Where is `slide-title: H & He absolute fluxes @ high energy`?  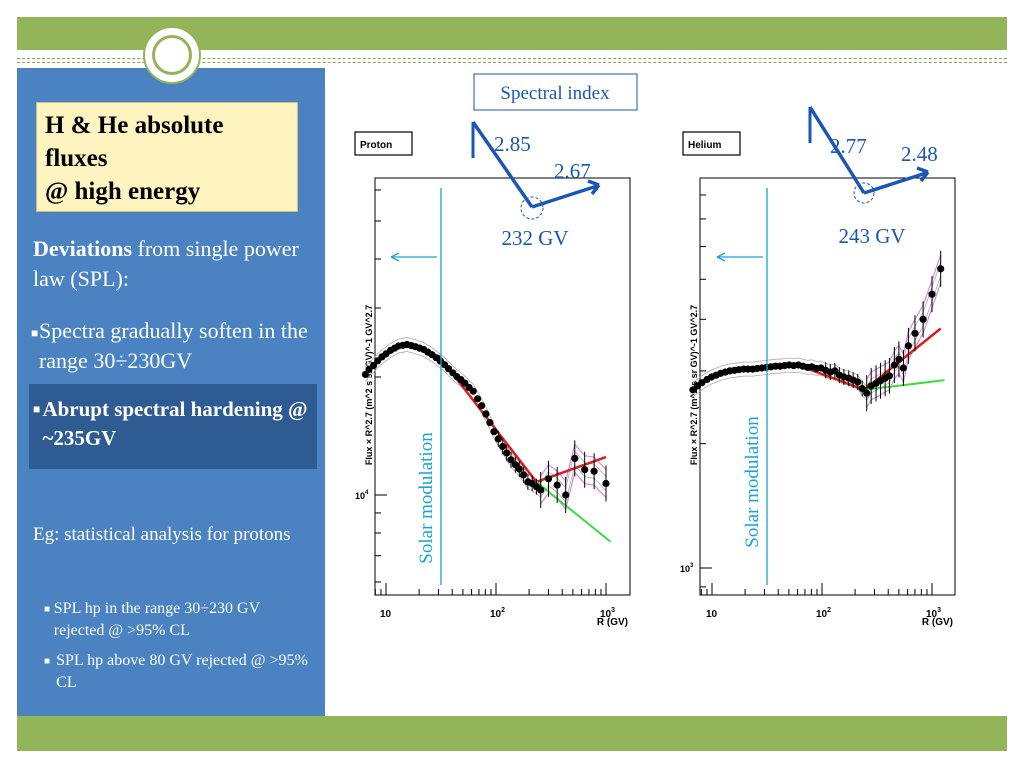
slide-title: H & He absolute fluxes @ high energy is located at coordinates (167, 157).